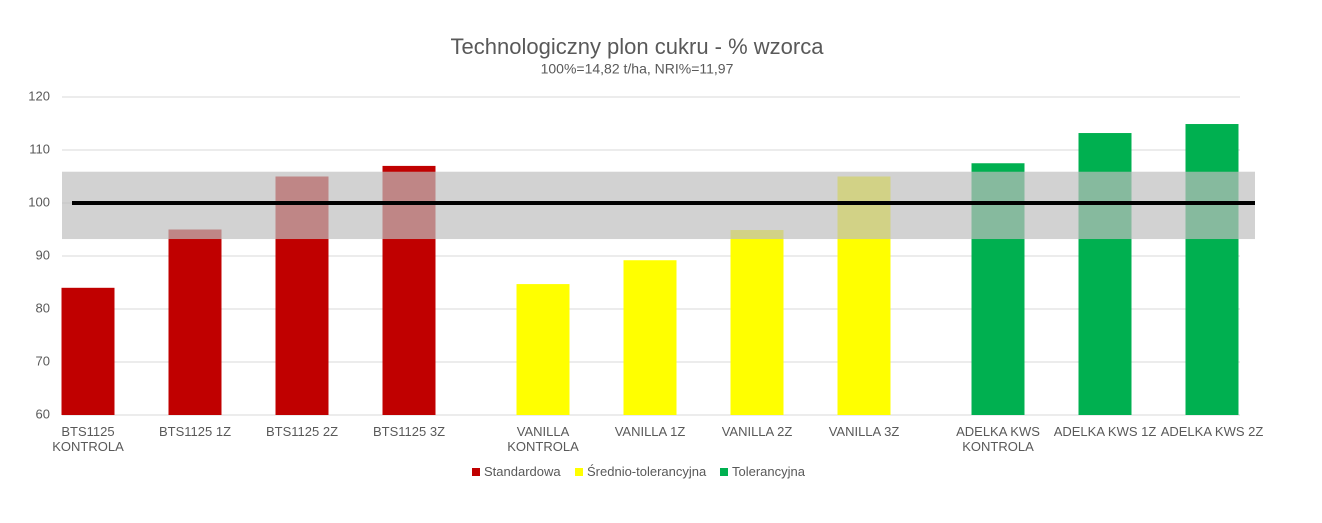 This screenshot has width=1322, height=523. I want to click on x-tick-label: BTS1125 1Z, so click(195, 431).